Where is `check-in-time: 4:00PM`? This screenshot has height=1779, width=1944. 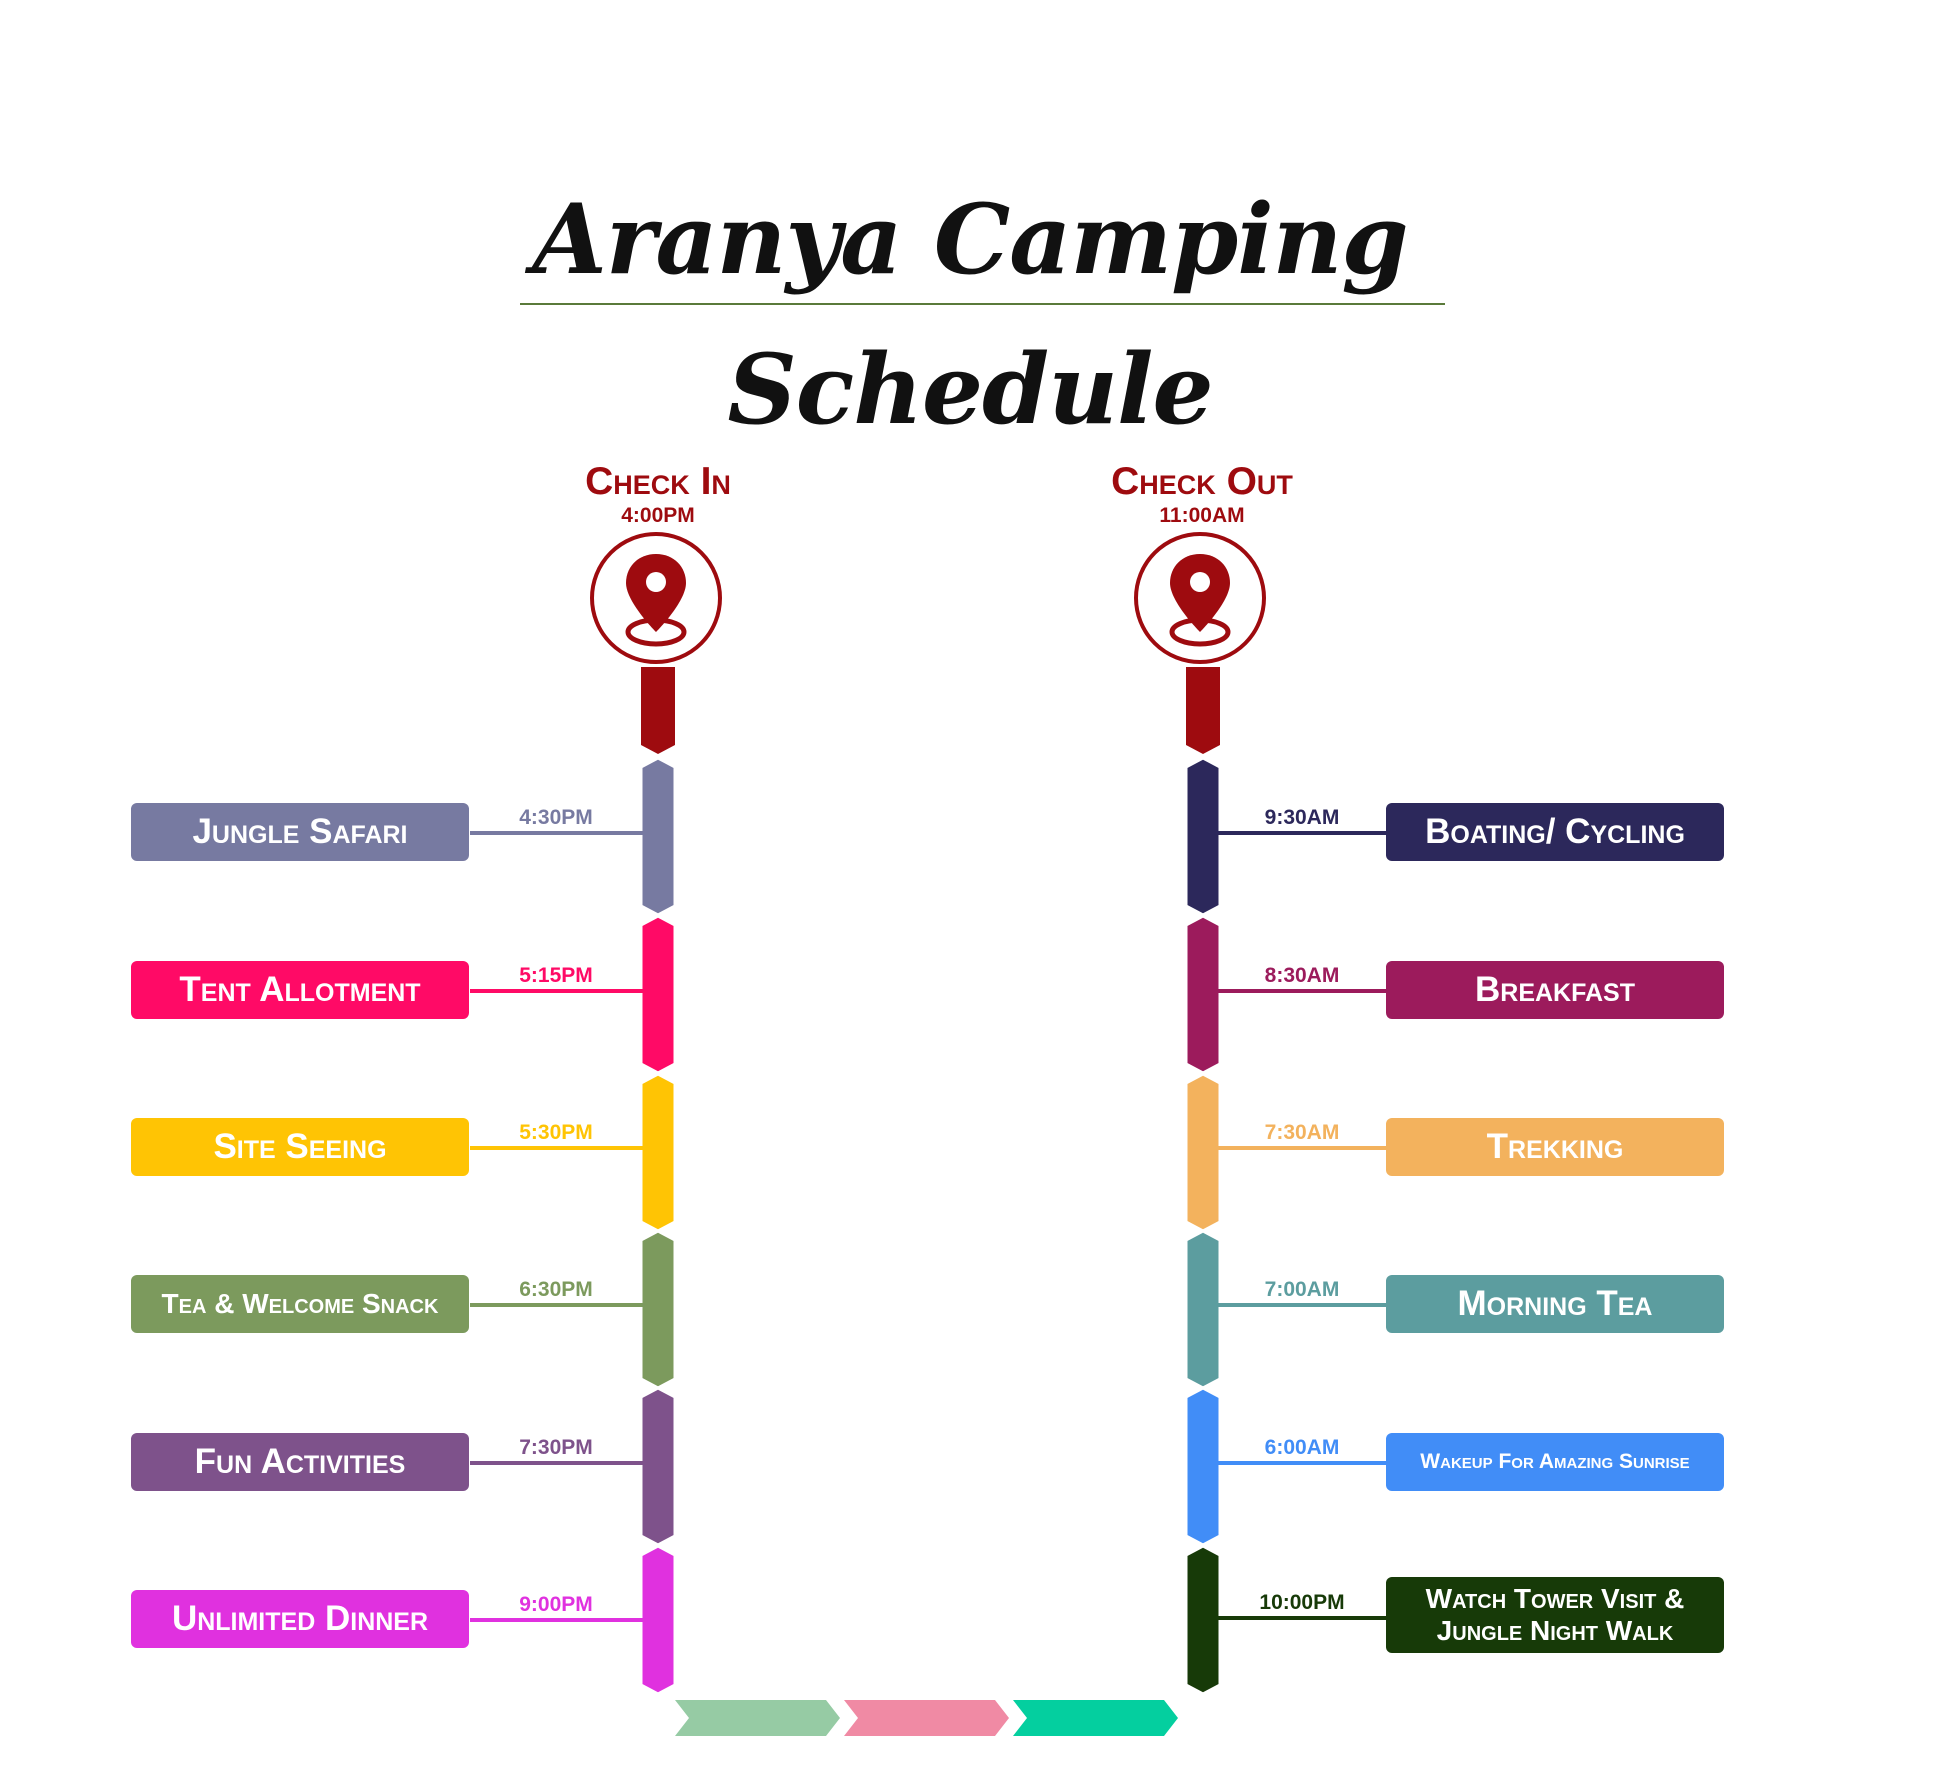
check-in-time: 4:00PM is located at coordinates (658, 515).